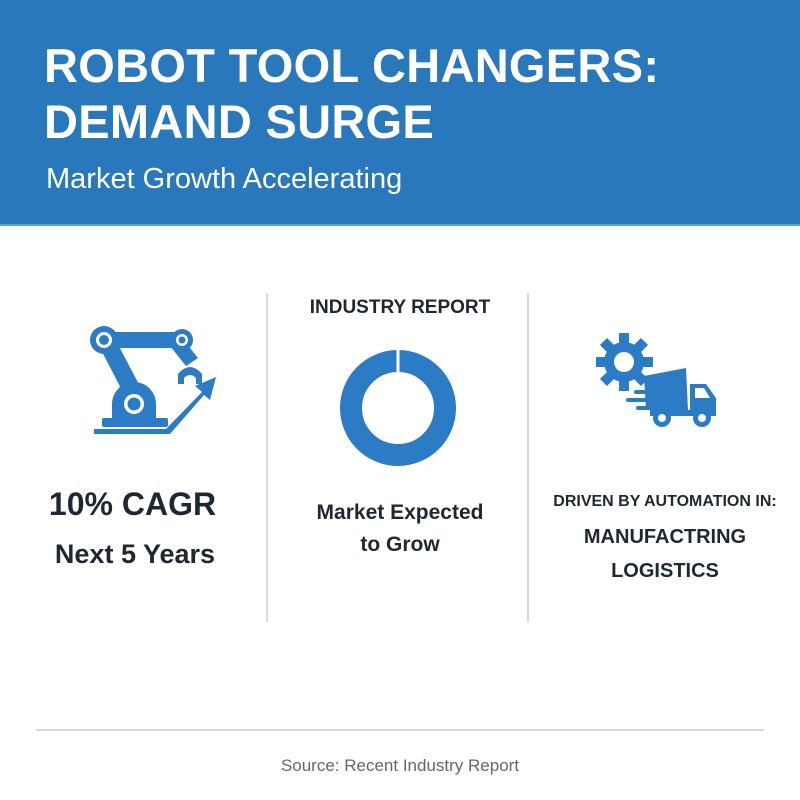  Describe the element at coordinates (400, 765) in the screenshot. I see `source-note: Source: Recent Industry Report` at that location.